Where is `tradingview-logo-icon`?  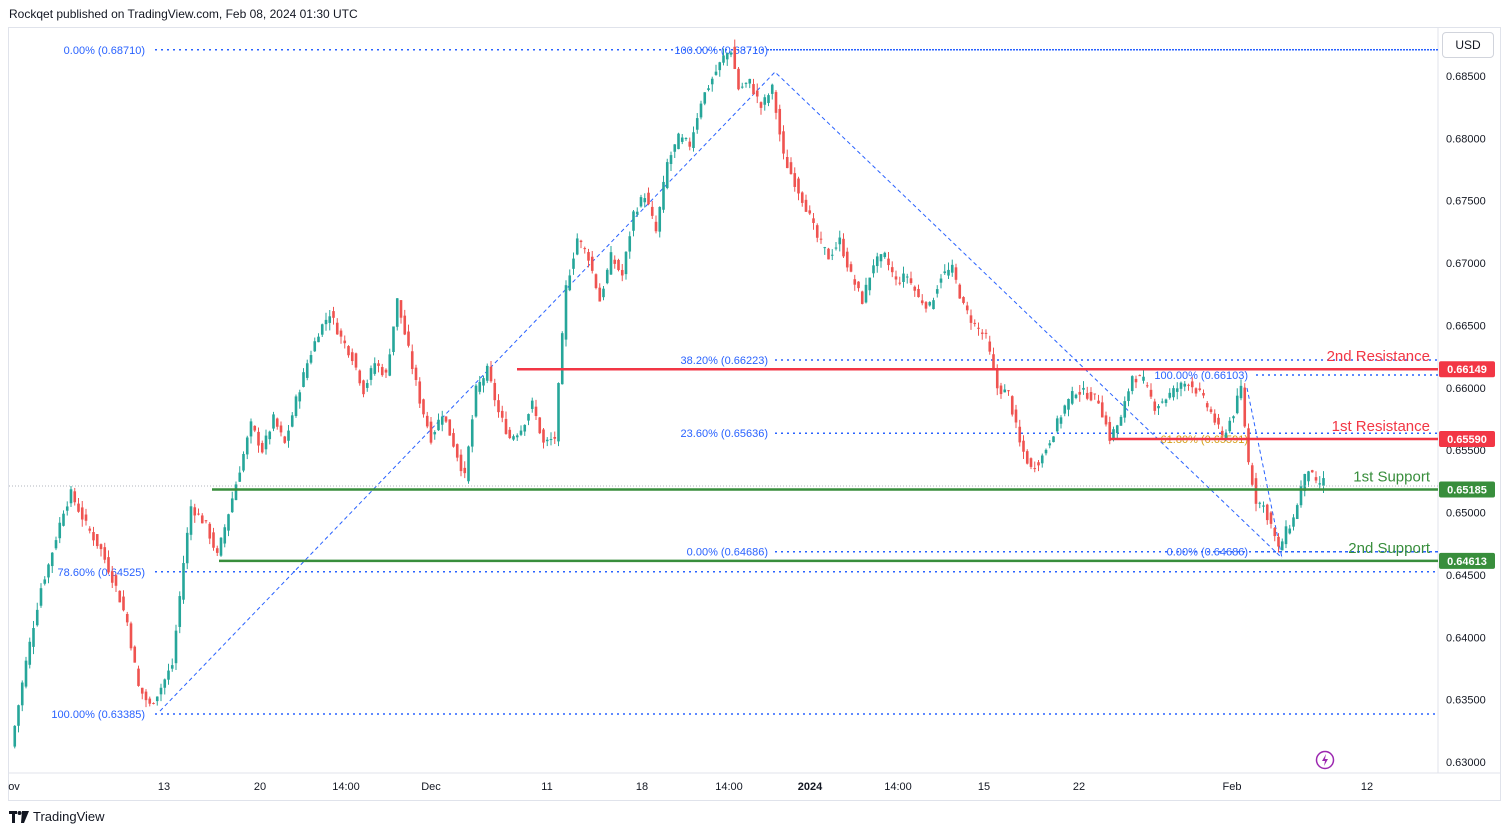
tradingview-logo-icon is located at coordinates (19, 816).